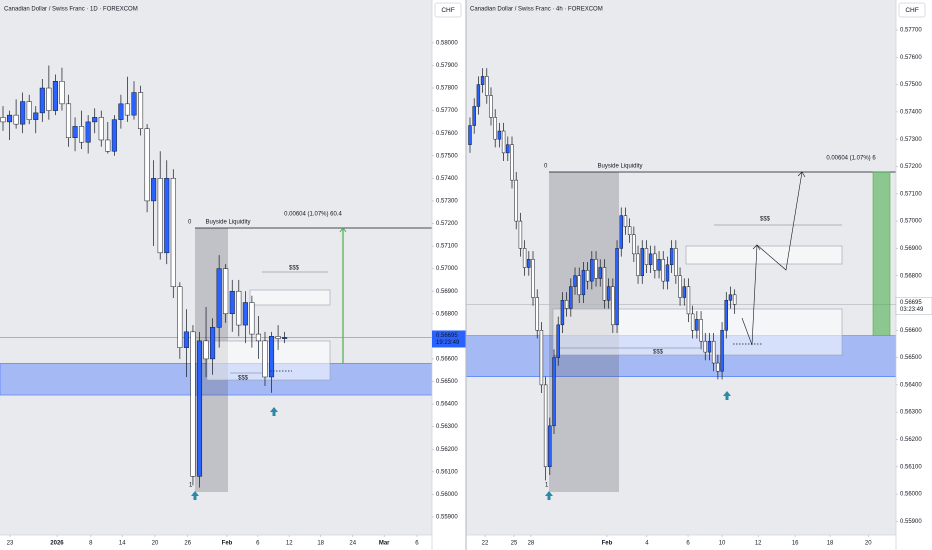 Image resolution: width=932 pixels, height=550 pixels. I want to click on x-tick-label: 20, so click(868, 544).